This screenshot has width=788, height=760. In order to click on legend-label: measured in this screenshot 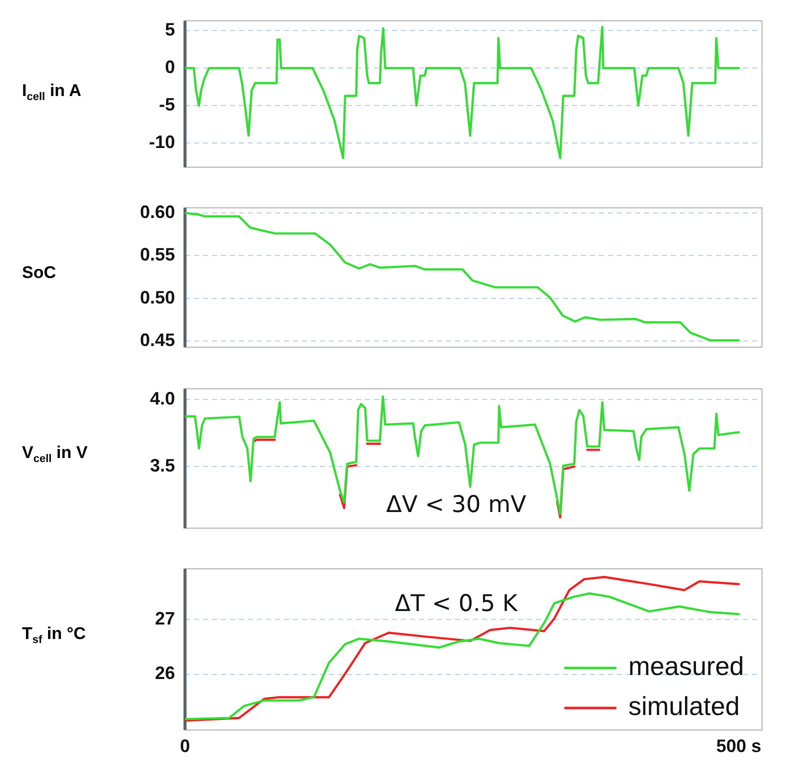, I will do `click(686, 666)`.